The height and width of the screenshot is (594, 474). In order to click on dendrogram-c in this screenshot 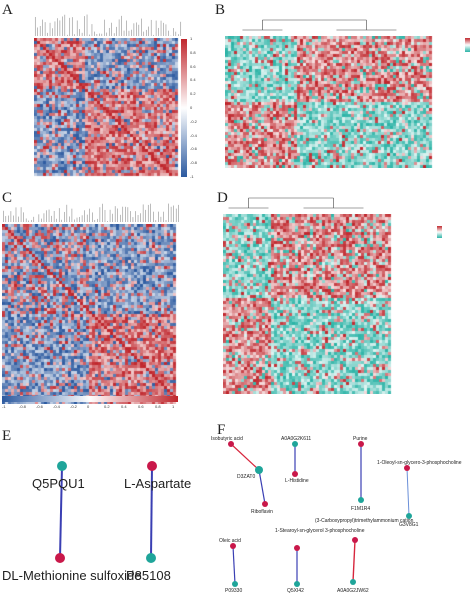, I will do `click(91, 212)`.